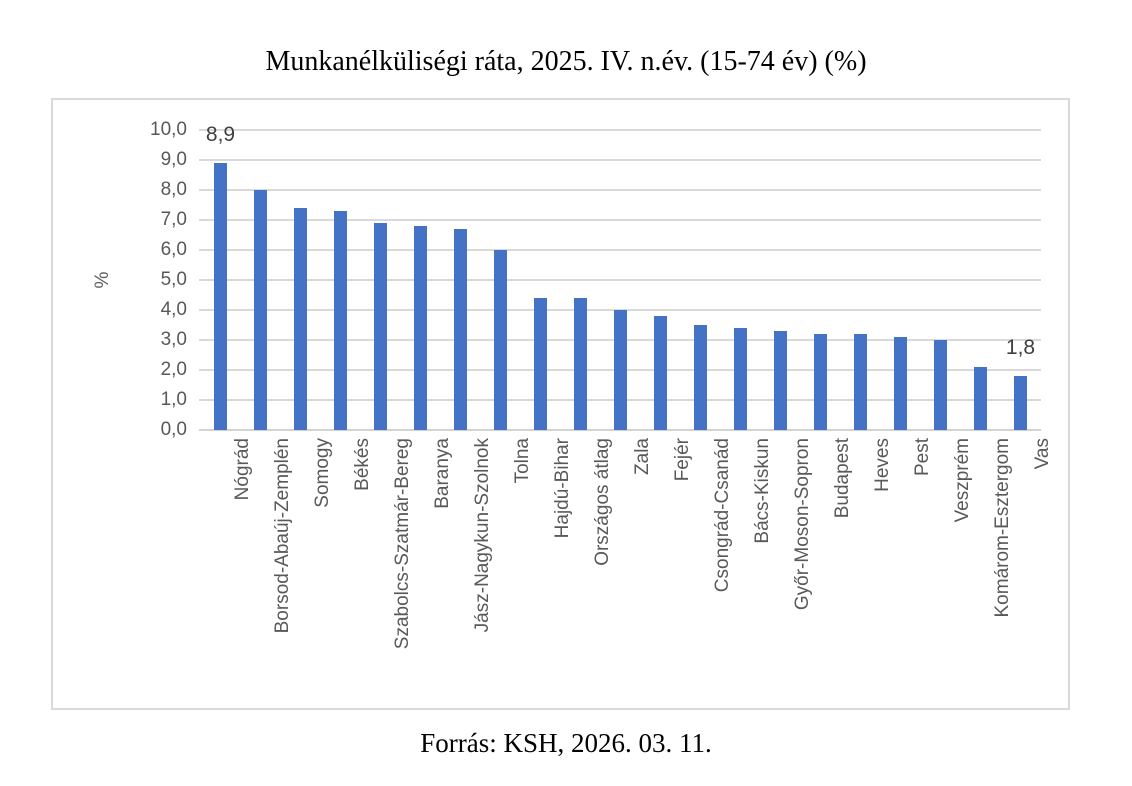  Describe the element at coordinates (173, 339) in the screenshot. I see `y-axis-tick-label: 3,0` at that location.